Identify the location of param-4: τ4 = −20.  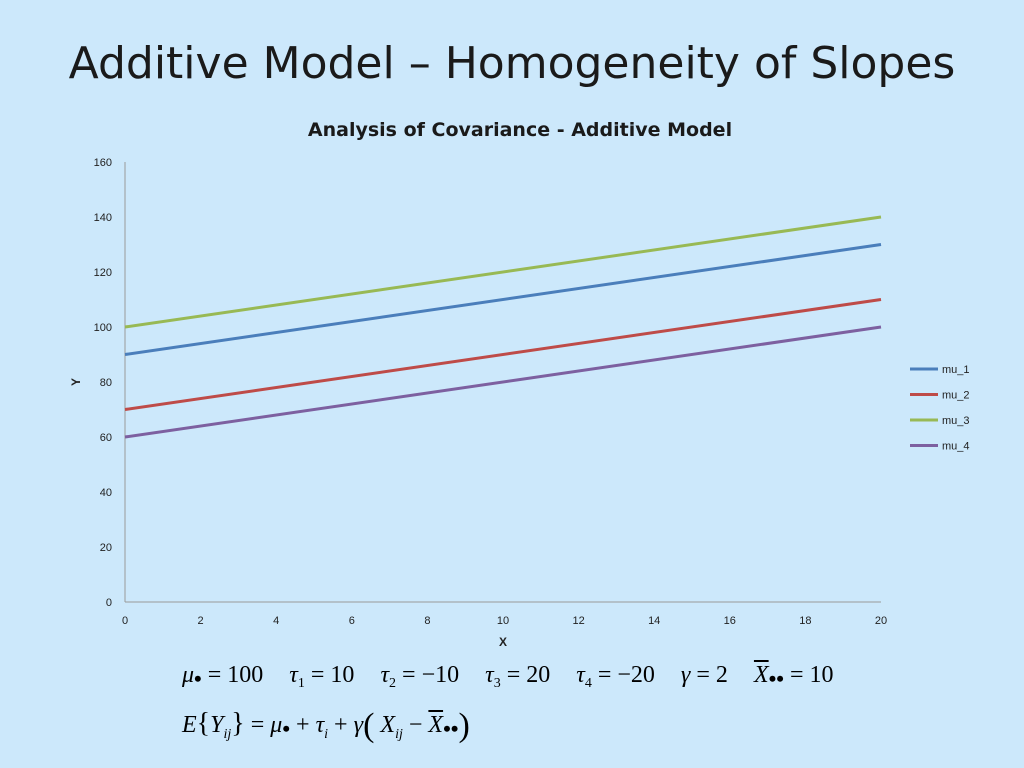
(615, 676).